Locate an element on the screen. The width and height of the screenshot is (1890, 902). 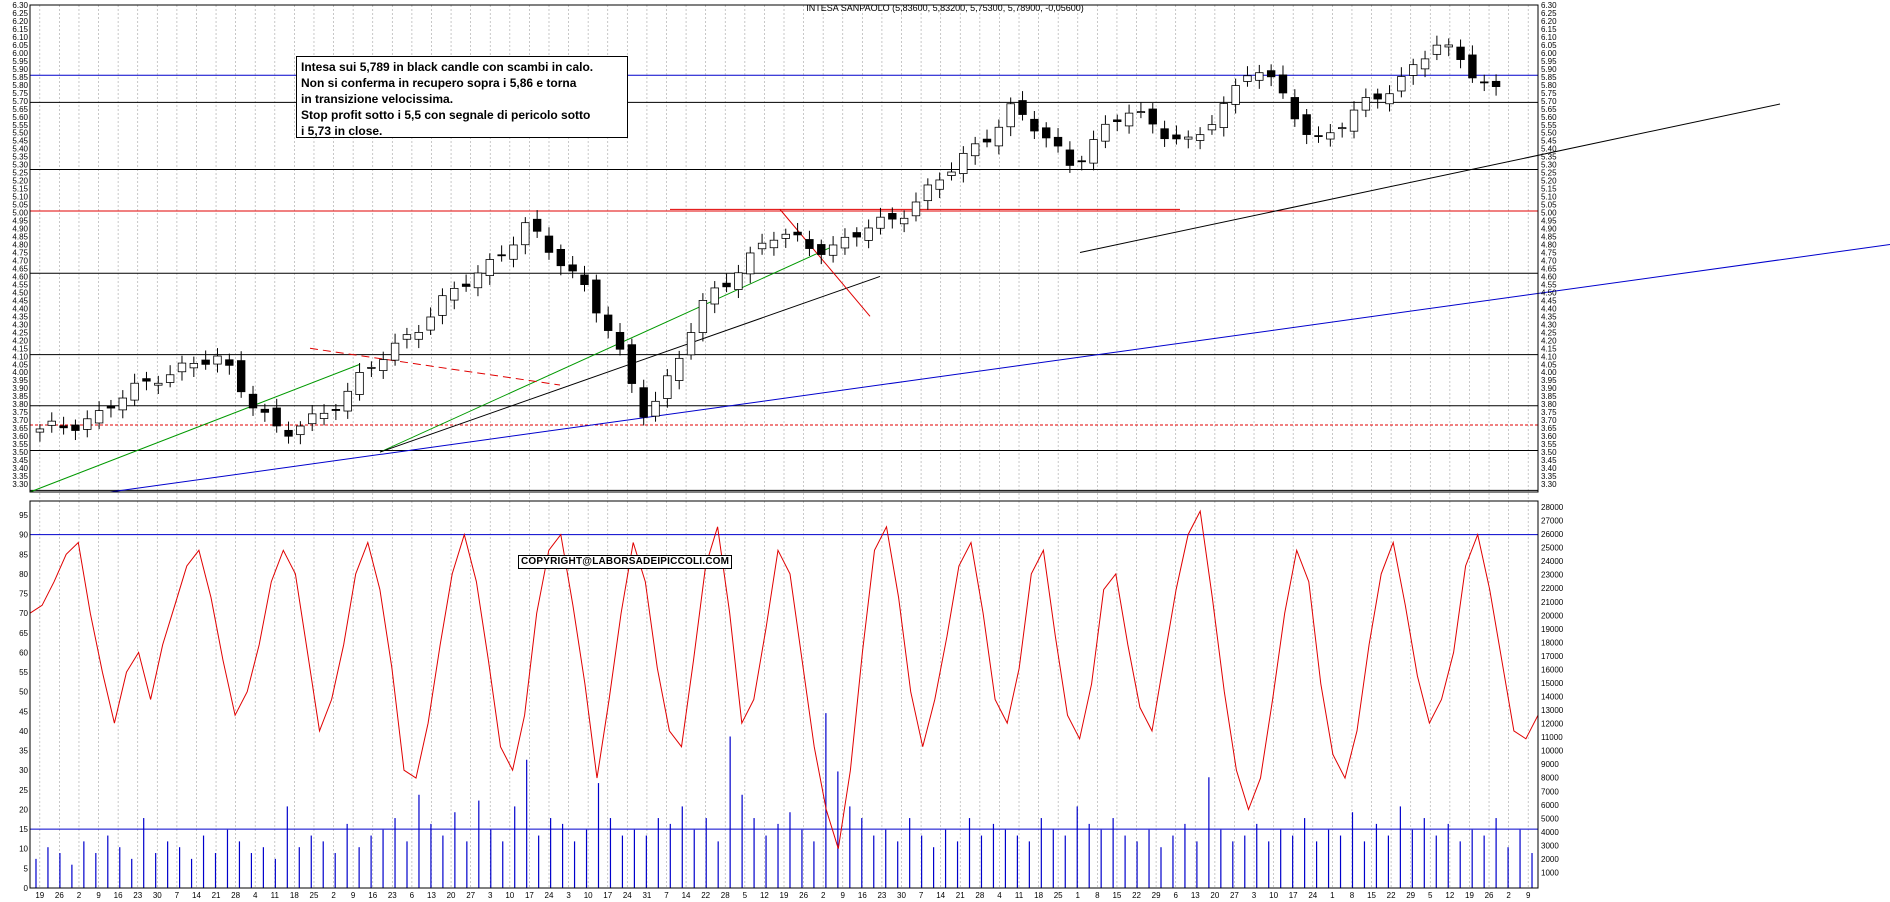
volume-tick-label: 16000 is located at coordinates (1552, 669).